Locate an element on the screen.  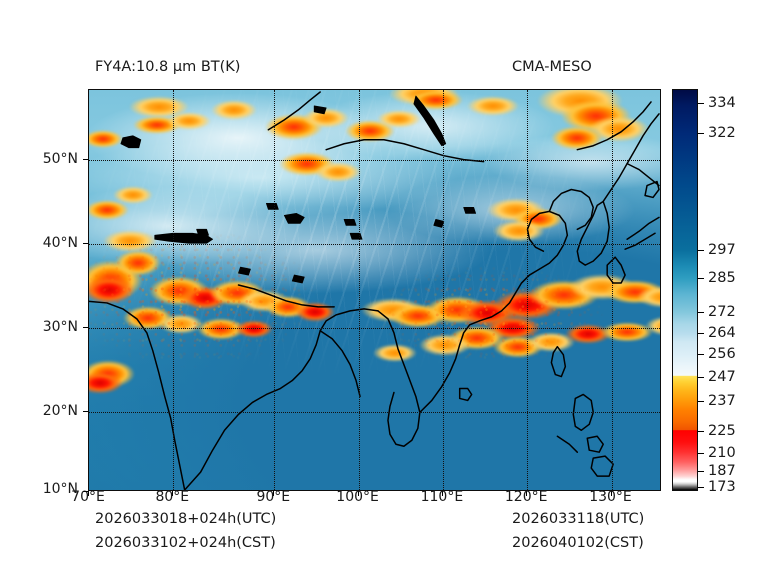
lake-balkhash is located at coordinates (183, 238).